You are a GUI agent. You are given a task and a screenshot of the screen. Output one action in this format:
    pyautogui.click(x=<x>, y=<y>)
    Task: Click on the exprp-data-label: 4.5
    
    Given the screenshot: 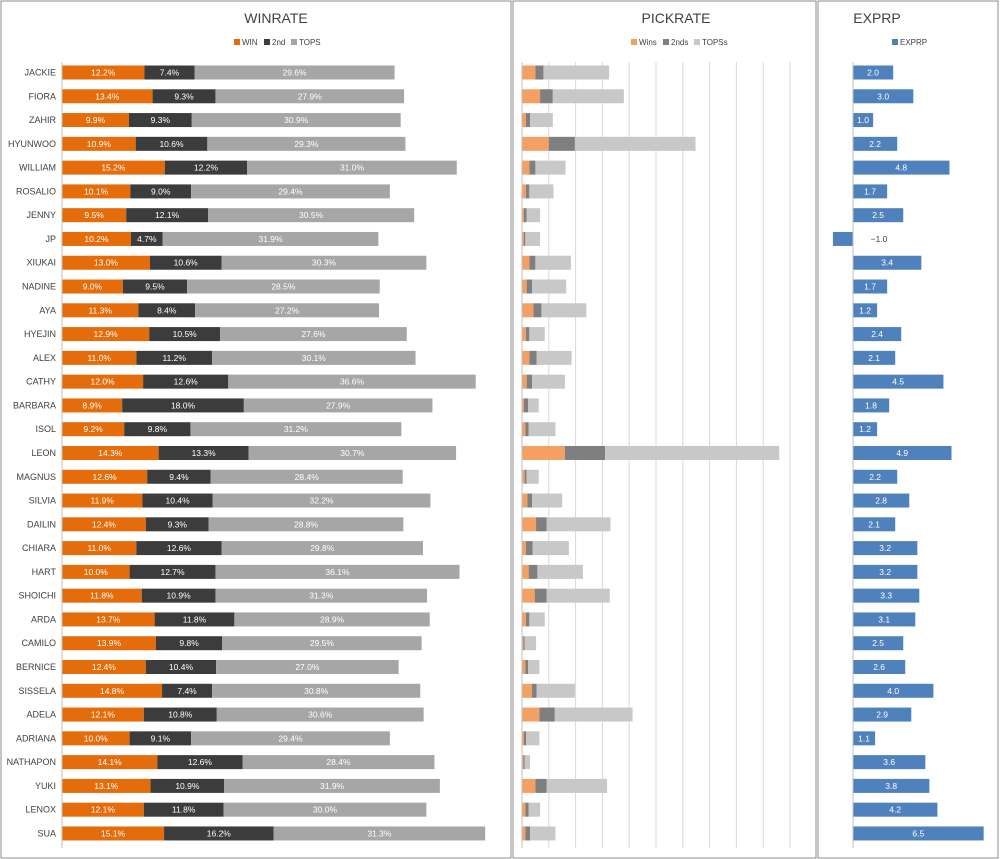 What is the action you would take?
    pyautogui.click(x=898, y=382)
    